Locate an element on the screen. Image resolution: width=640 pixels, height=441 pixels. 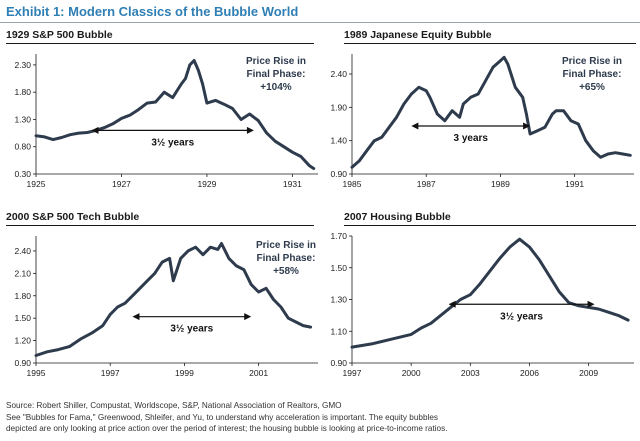
x-tick-label: 1927 is located at coordinates (121, 184).